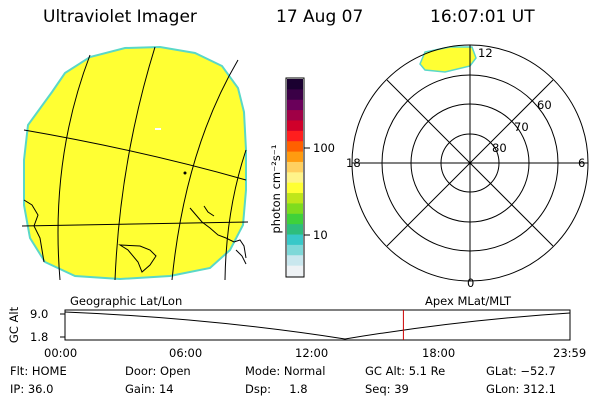 This screenshot has width=600, height=400. I want to click on polar-mlt-12: 12, so click(485, 53).